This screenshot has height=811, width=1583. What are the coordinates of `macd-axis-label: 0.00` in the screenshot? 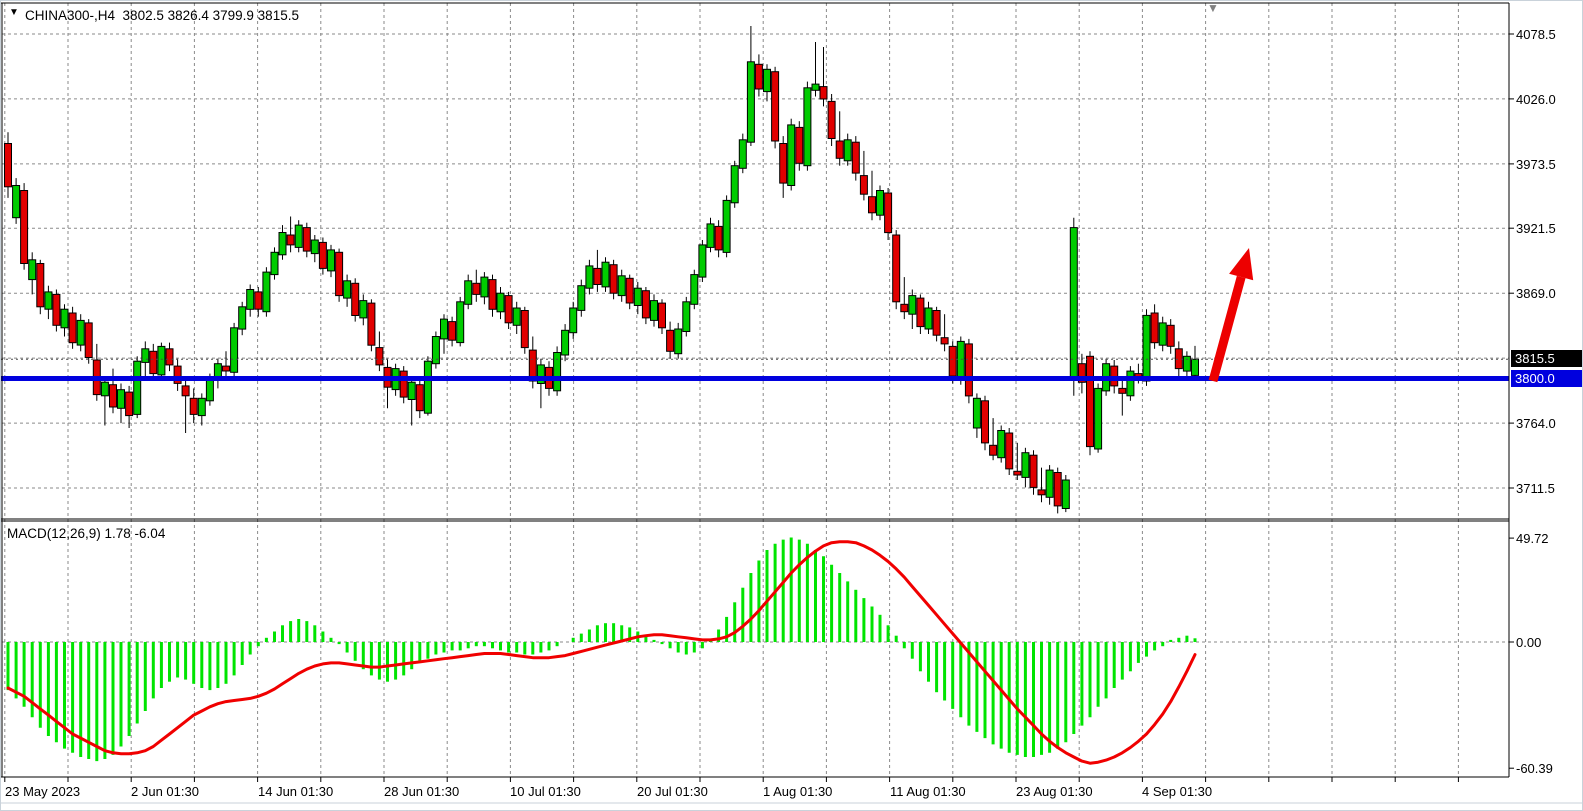 It's located at (1529, 642).